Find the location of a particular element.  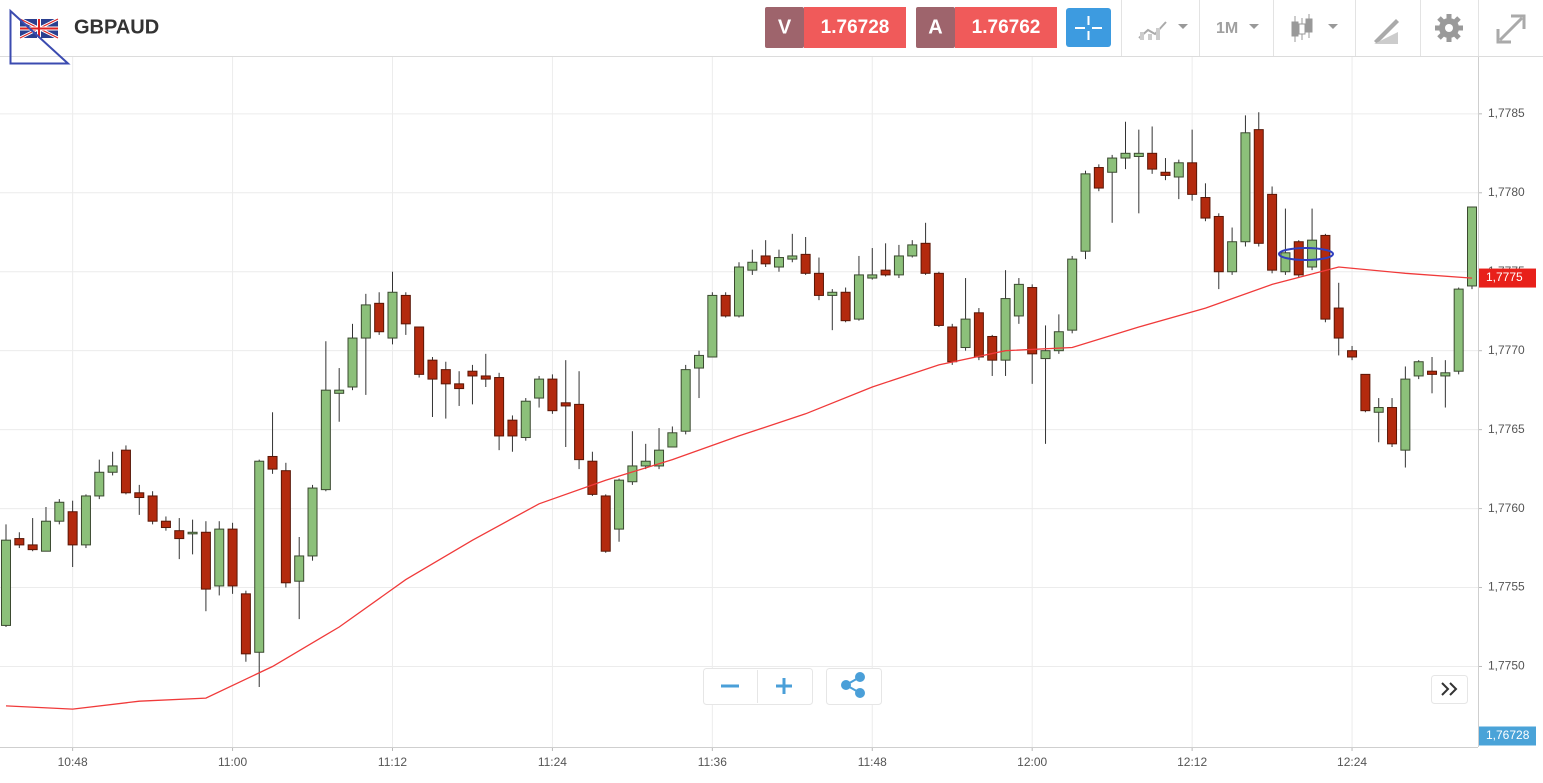

share-button is located at coordinates (853, 685).